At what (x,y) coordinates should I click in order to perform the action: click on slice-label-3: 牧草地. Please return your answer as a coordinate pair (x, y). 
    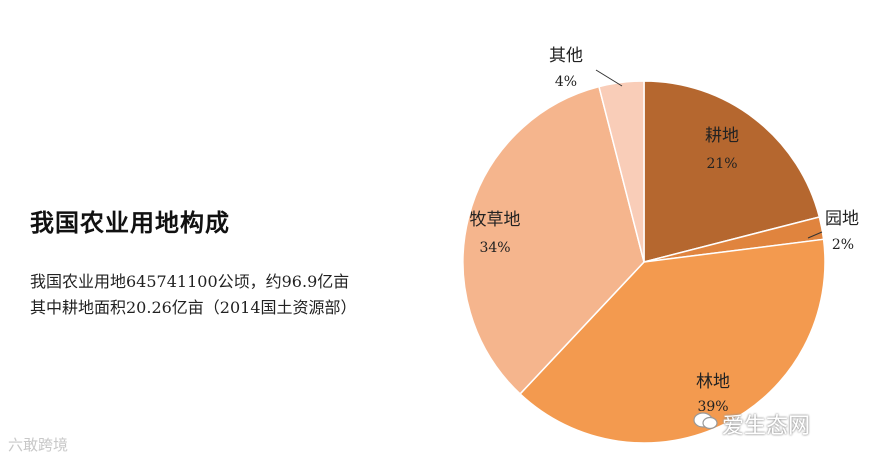
    Looking at the image, I should click on (495, 220).